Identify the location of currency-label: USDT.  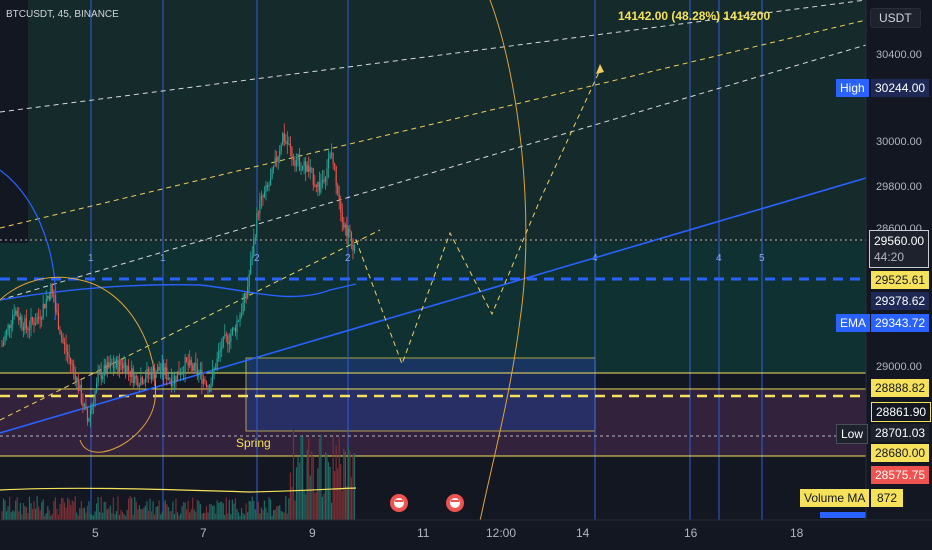
(895, 18).